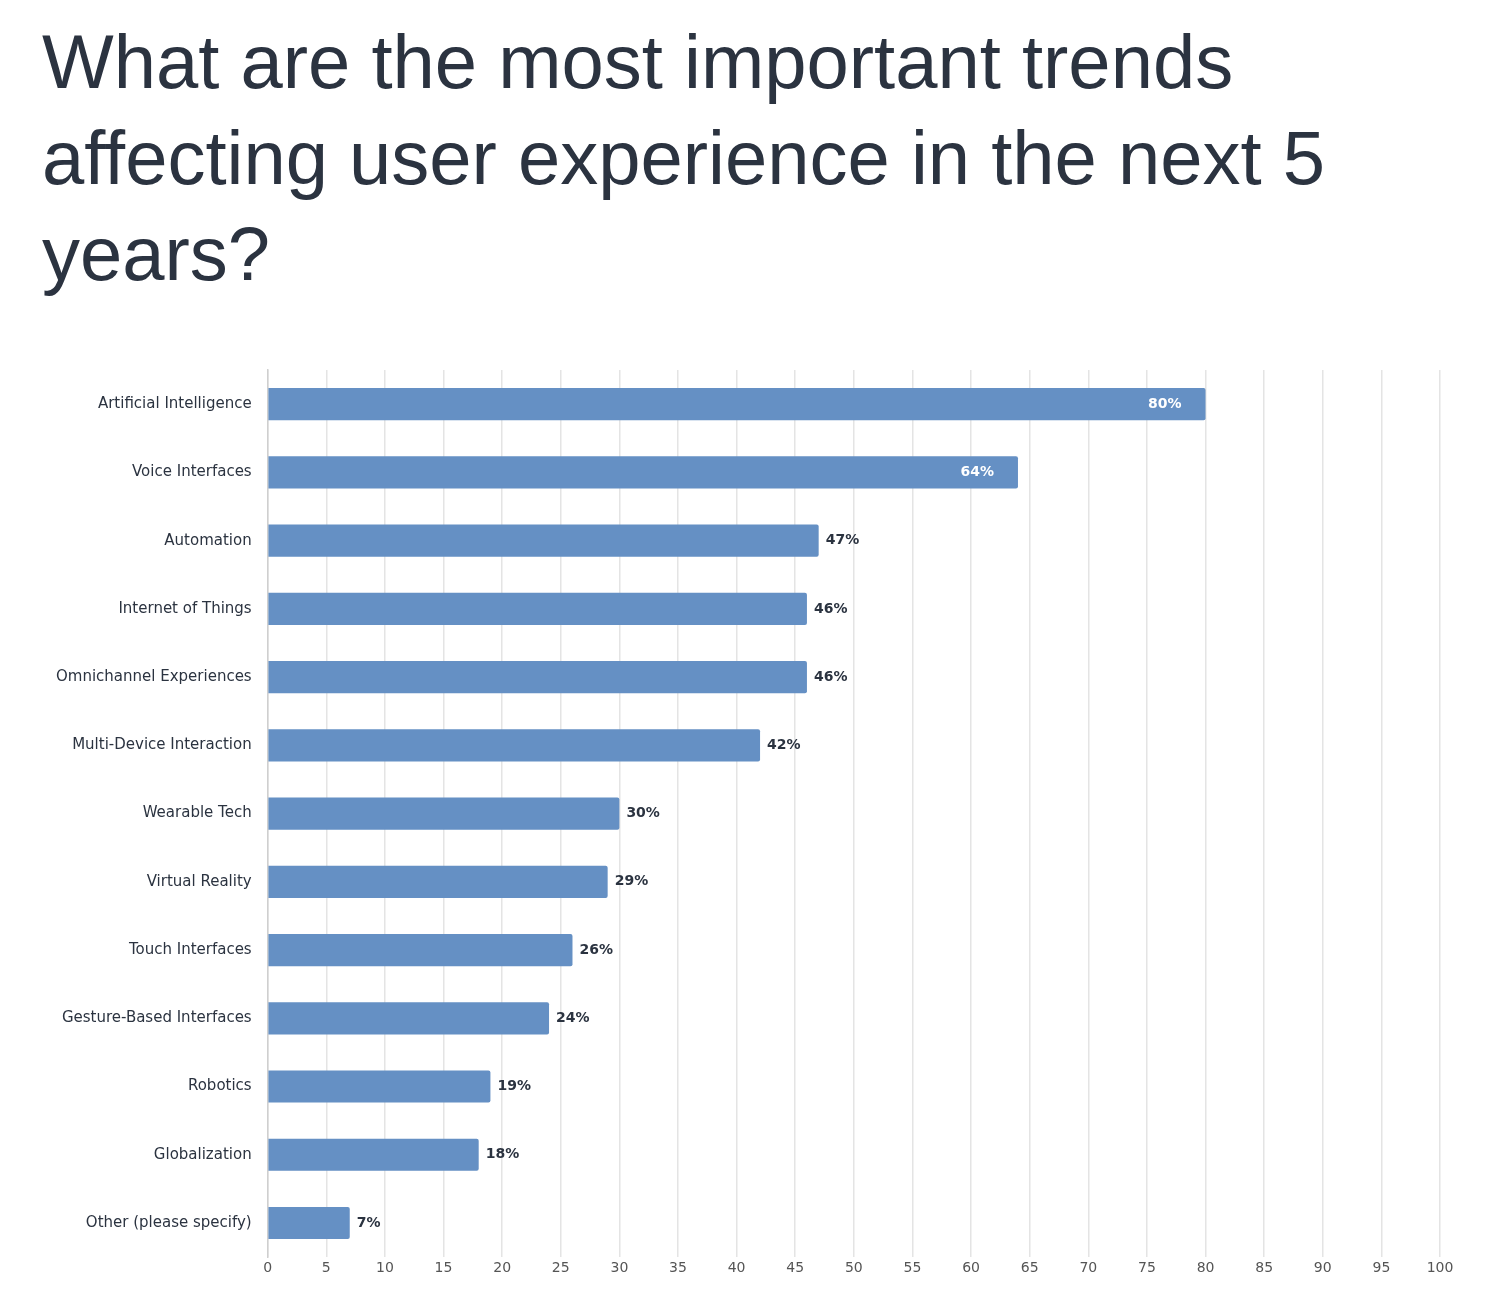  I want to click on y-tick-label: Virtual Reality, so click(199, 880).